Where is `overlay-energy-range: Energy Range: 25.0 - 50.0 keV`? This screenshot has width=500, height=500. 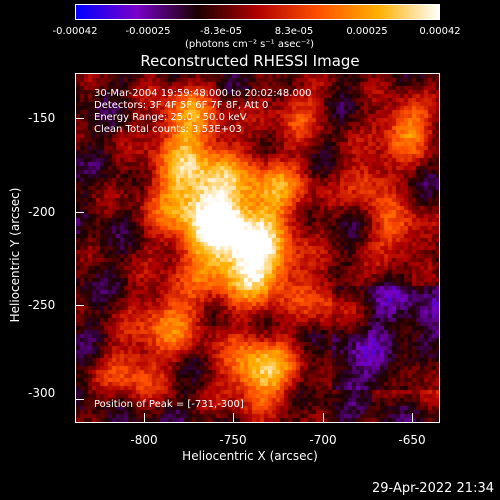 overlay-energy-range: Energy Range: 25.0 - 50.0 keV is located at coordinates (170, 117).